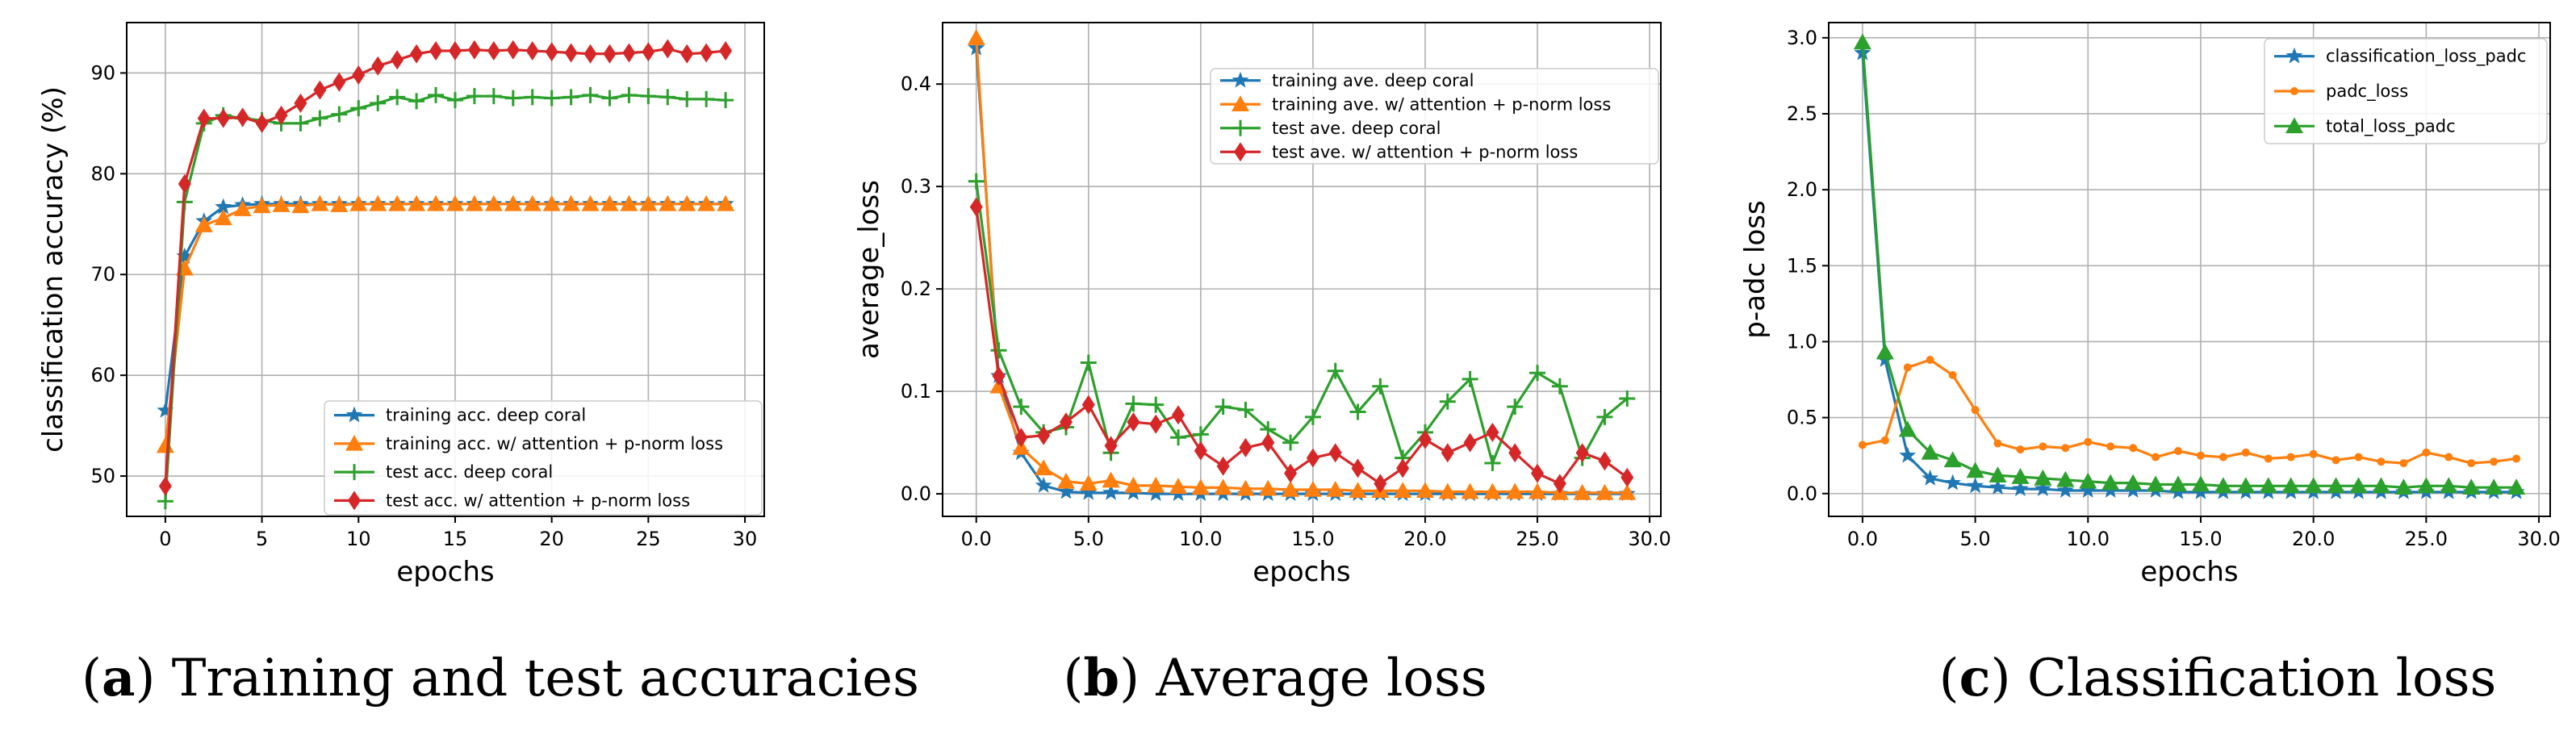 The width and height of the screenshot is (2576, 735). What do you see at coordinates (1975, 678) in the screenshot?
I see `caption-c-letter: c` at bounding box center [1975, 678].